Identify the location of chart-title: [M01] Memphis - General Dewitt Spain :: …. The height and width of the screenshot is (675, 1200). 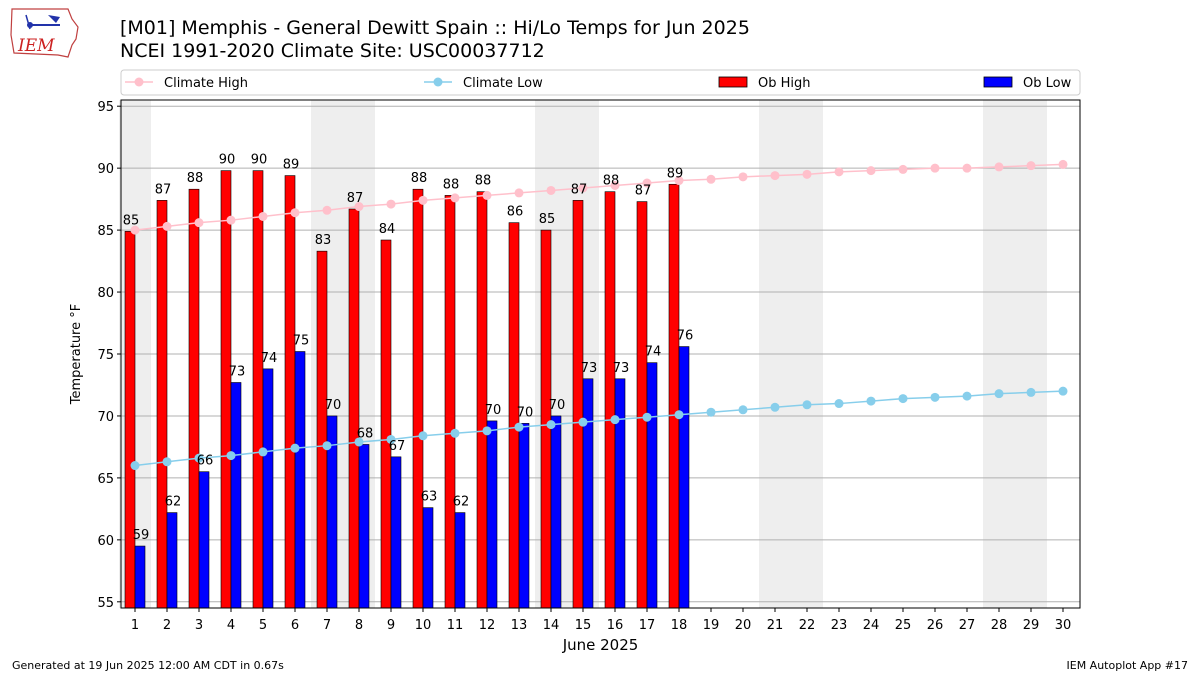
(435, 28).